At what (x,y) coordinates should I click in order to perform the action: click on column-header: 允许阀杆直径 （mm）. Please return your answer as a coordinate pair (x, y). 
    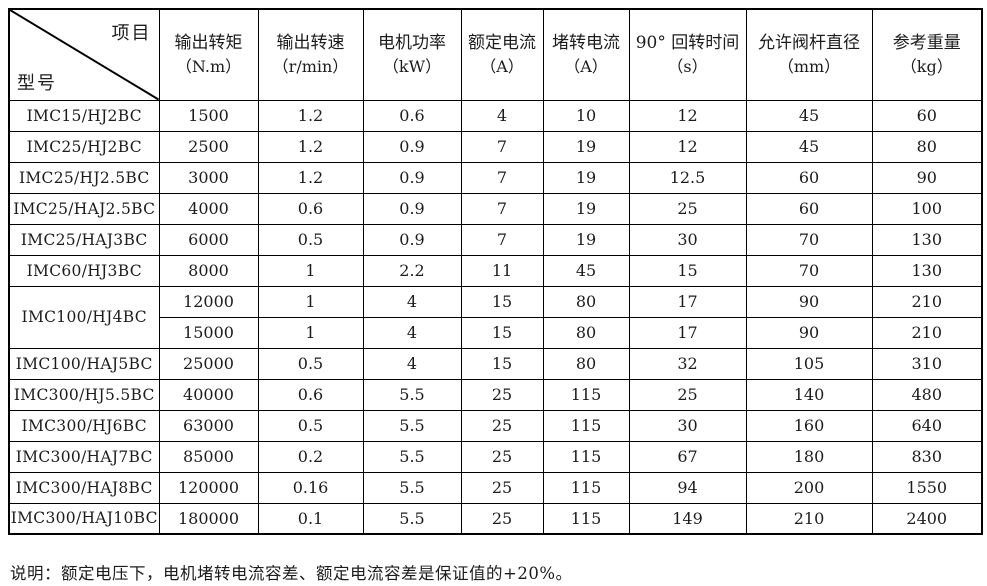
    Looking at the image, I should click on (809, 54).